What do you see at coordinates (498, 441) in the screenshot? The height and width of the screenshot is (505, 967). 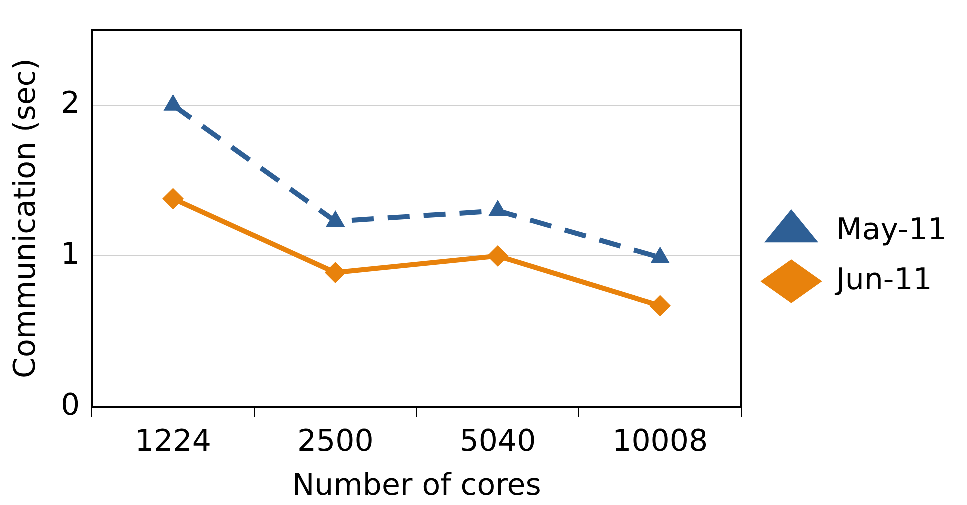 I see `x-tick-label: 5040` at bounding box center [498, 441].